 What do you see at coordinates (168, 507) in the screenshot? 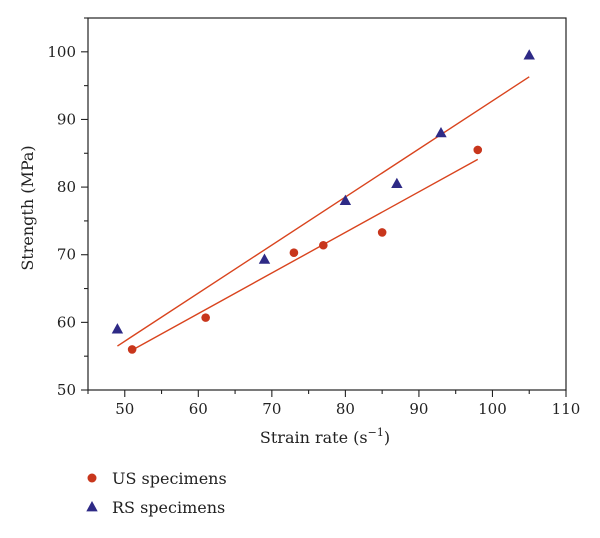
I see `legend-label-rs: RS specimens` at bounding box center [168, 507].